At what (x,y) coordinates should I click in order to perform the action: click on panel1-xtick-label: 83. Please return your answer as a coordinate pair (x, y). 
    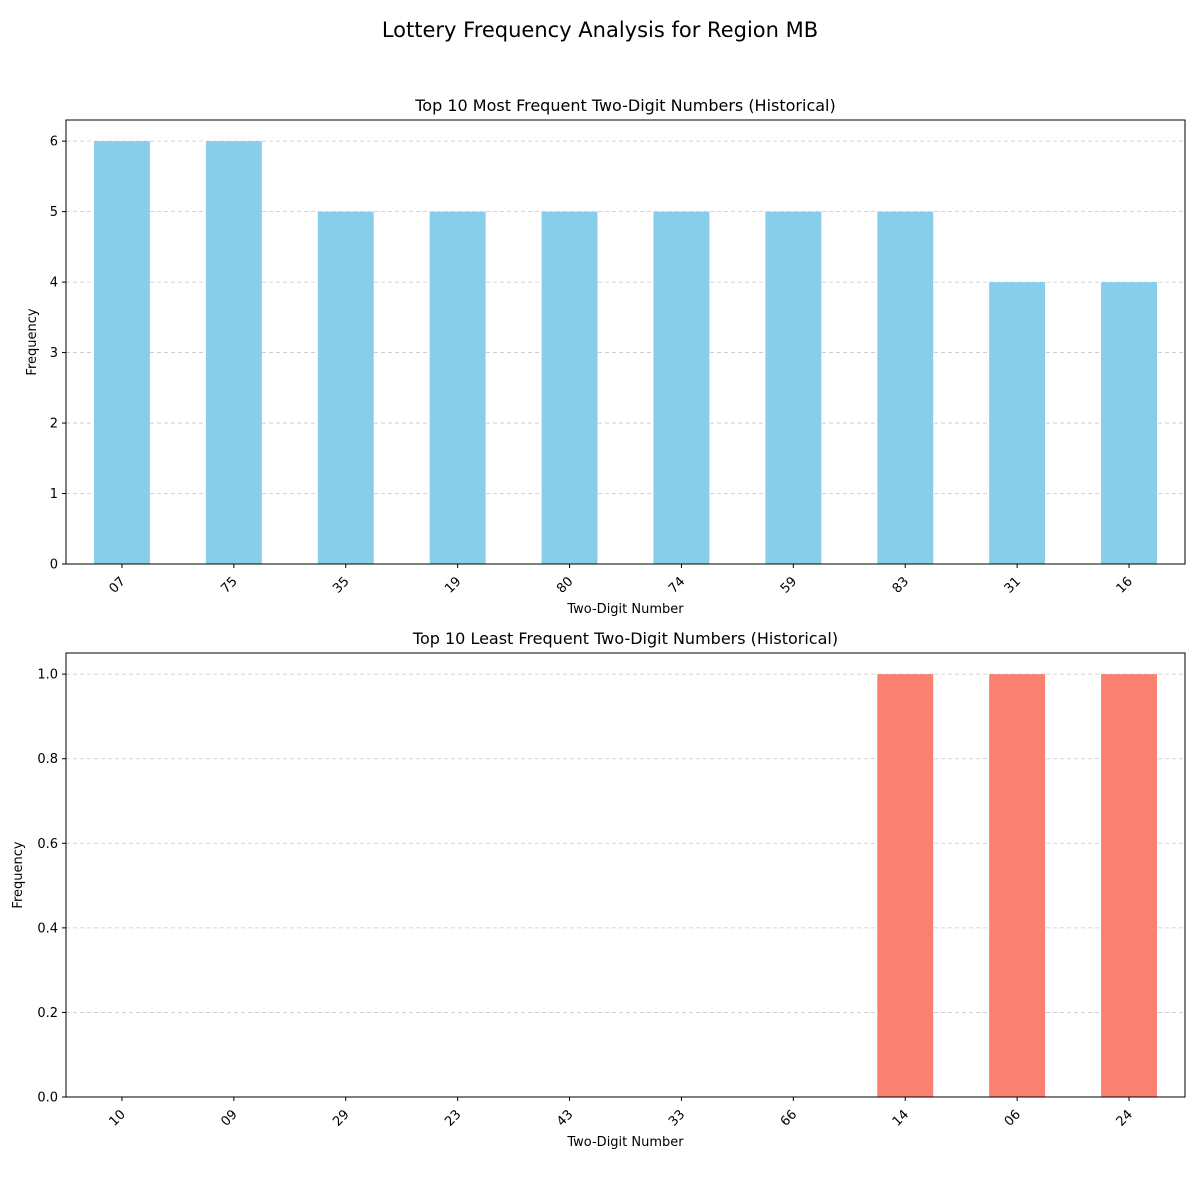
    Looking at the image, I should click on (901, 585).